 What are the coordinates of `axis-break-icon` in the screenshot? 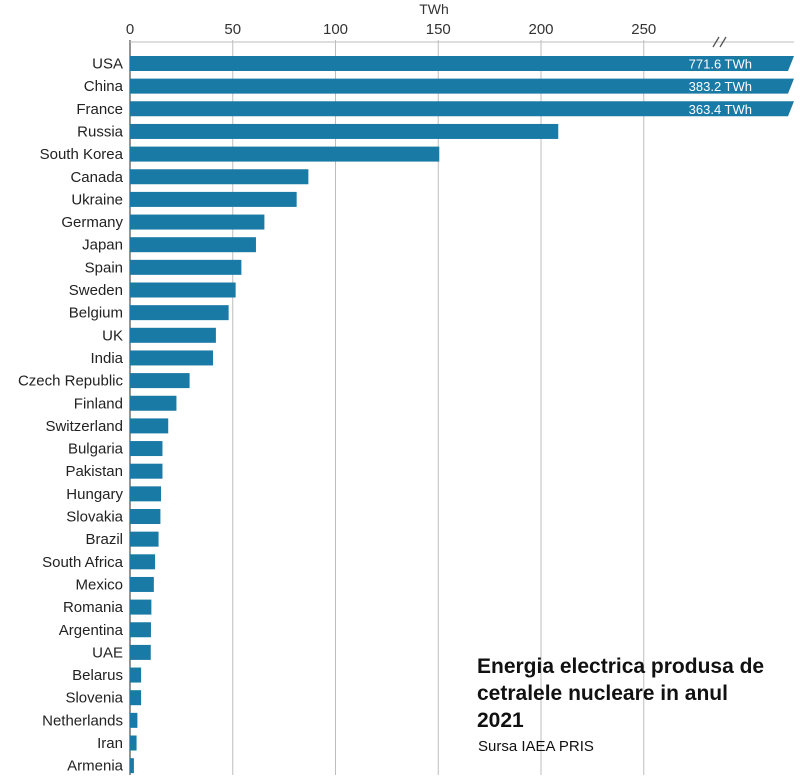 It's located at (719, 42).